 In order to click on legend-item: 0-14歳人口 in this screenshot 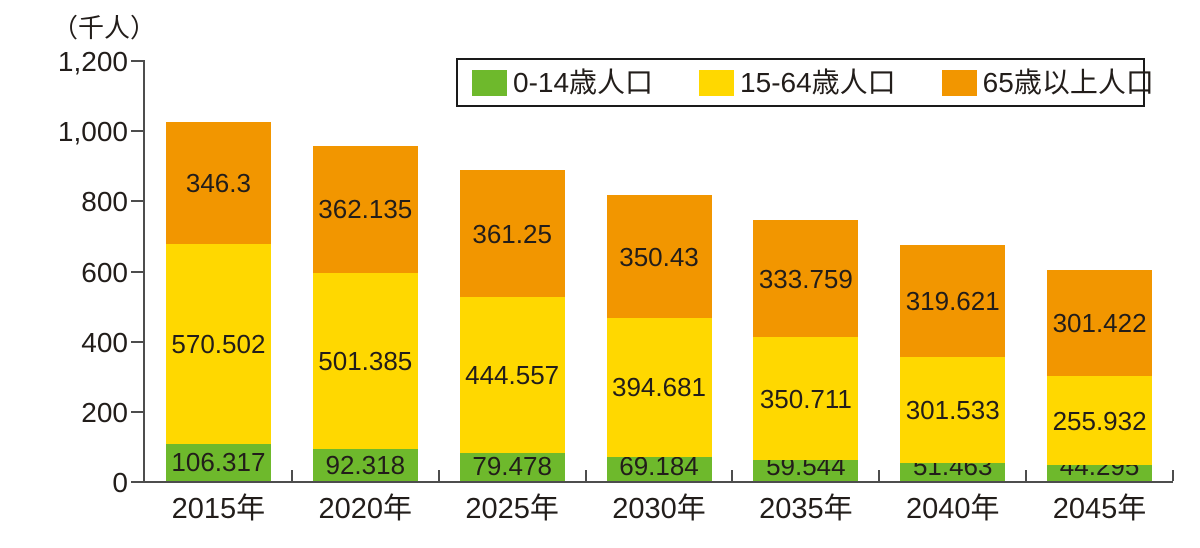, I will do `click(563, 82)`.